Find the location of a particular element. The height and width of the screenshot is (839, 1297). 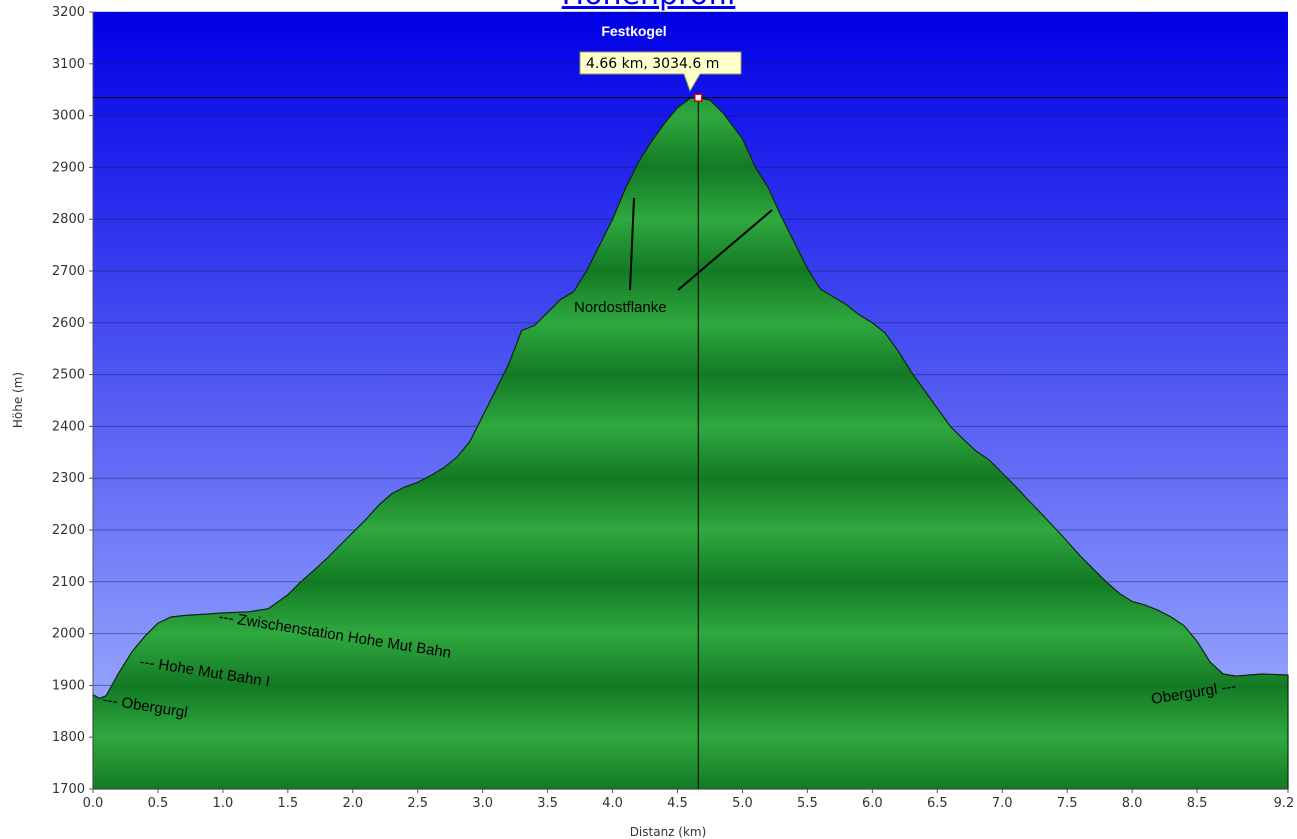

x-tick-label: 0.5 is located at coordinates (158, 803).